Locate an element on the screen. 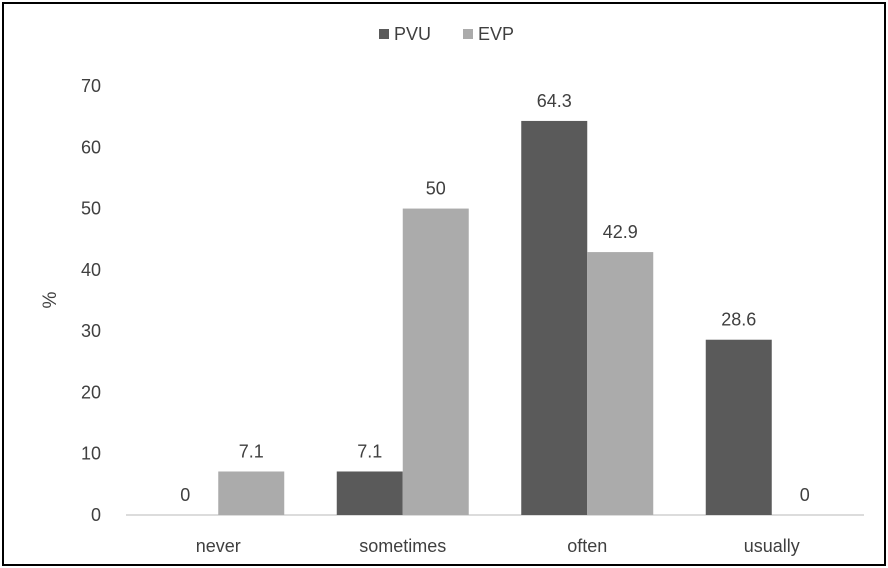 The height and width of the screenshot is (568, 888). bar-pvu-sometimes is located at coordinates (369, 493).